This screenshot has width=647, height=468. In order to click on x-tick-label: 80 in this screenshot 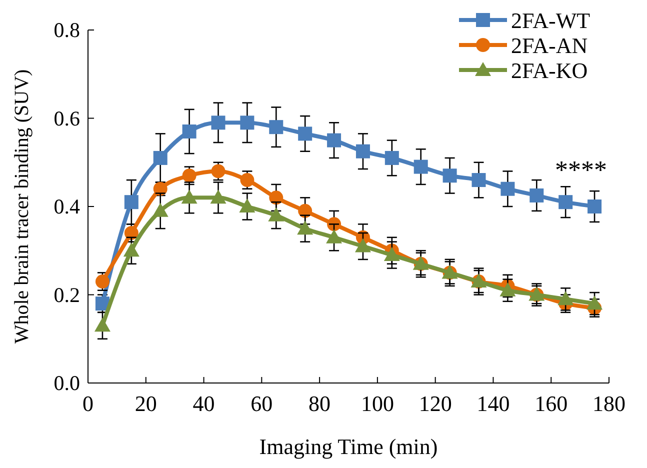, I will do `click(319, 403)`.